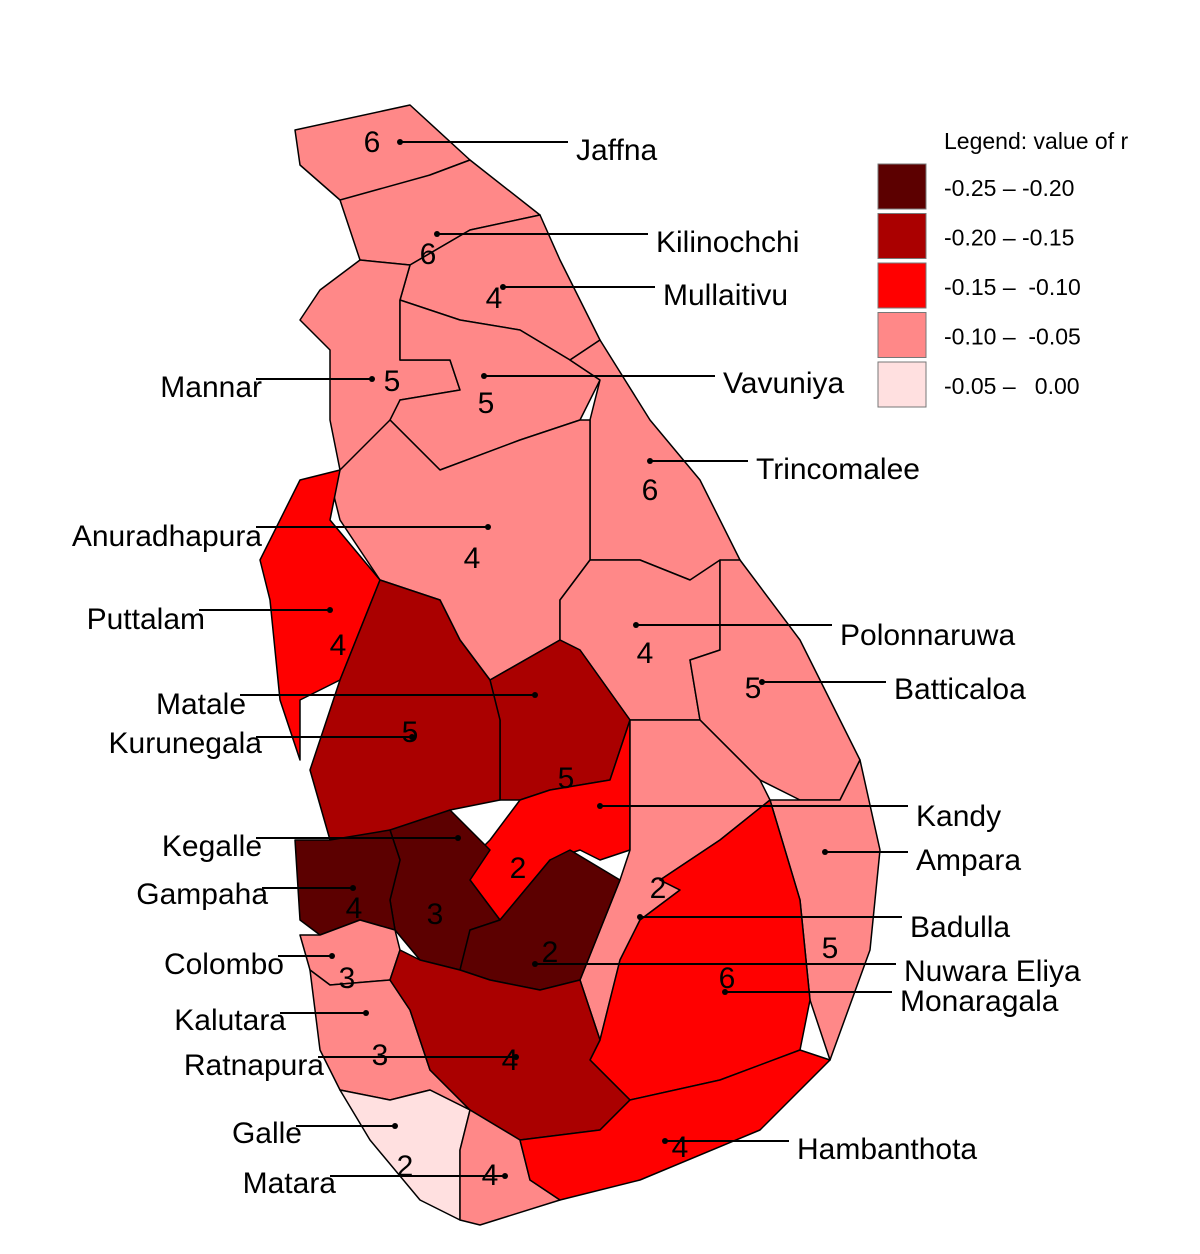 Image resolution: width=1200 pixels, height=1254 pixels. I want to click on label-kandy: Kandy, so click(958, 816).